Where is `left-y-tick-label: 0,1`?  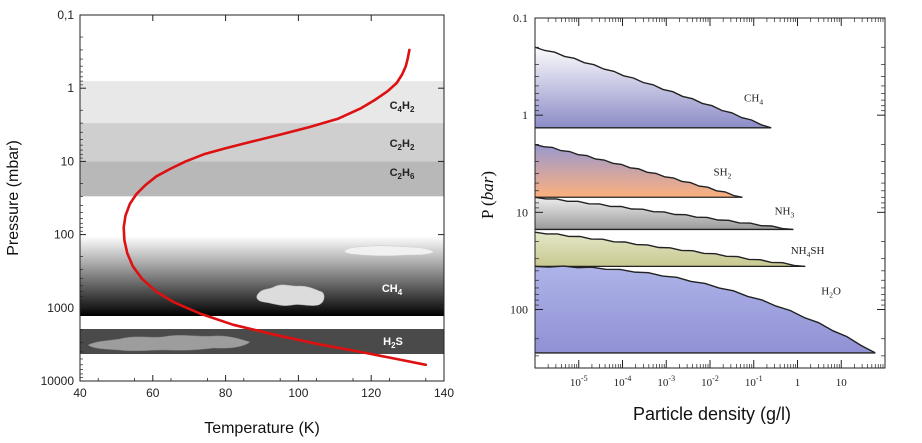
left-y-tick-label: 0,1 is located at coordinates (65, 15).